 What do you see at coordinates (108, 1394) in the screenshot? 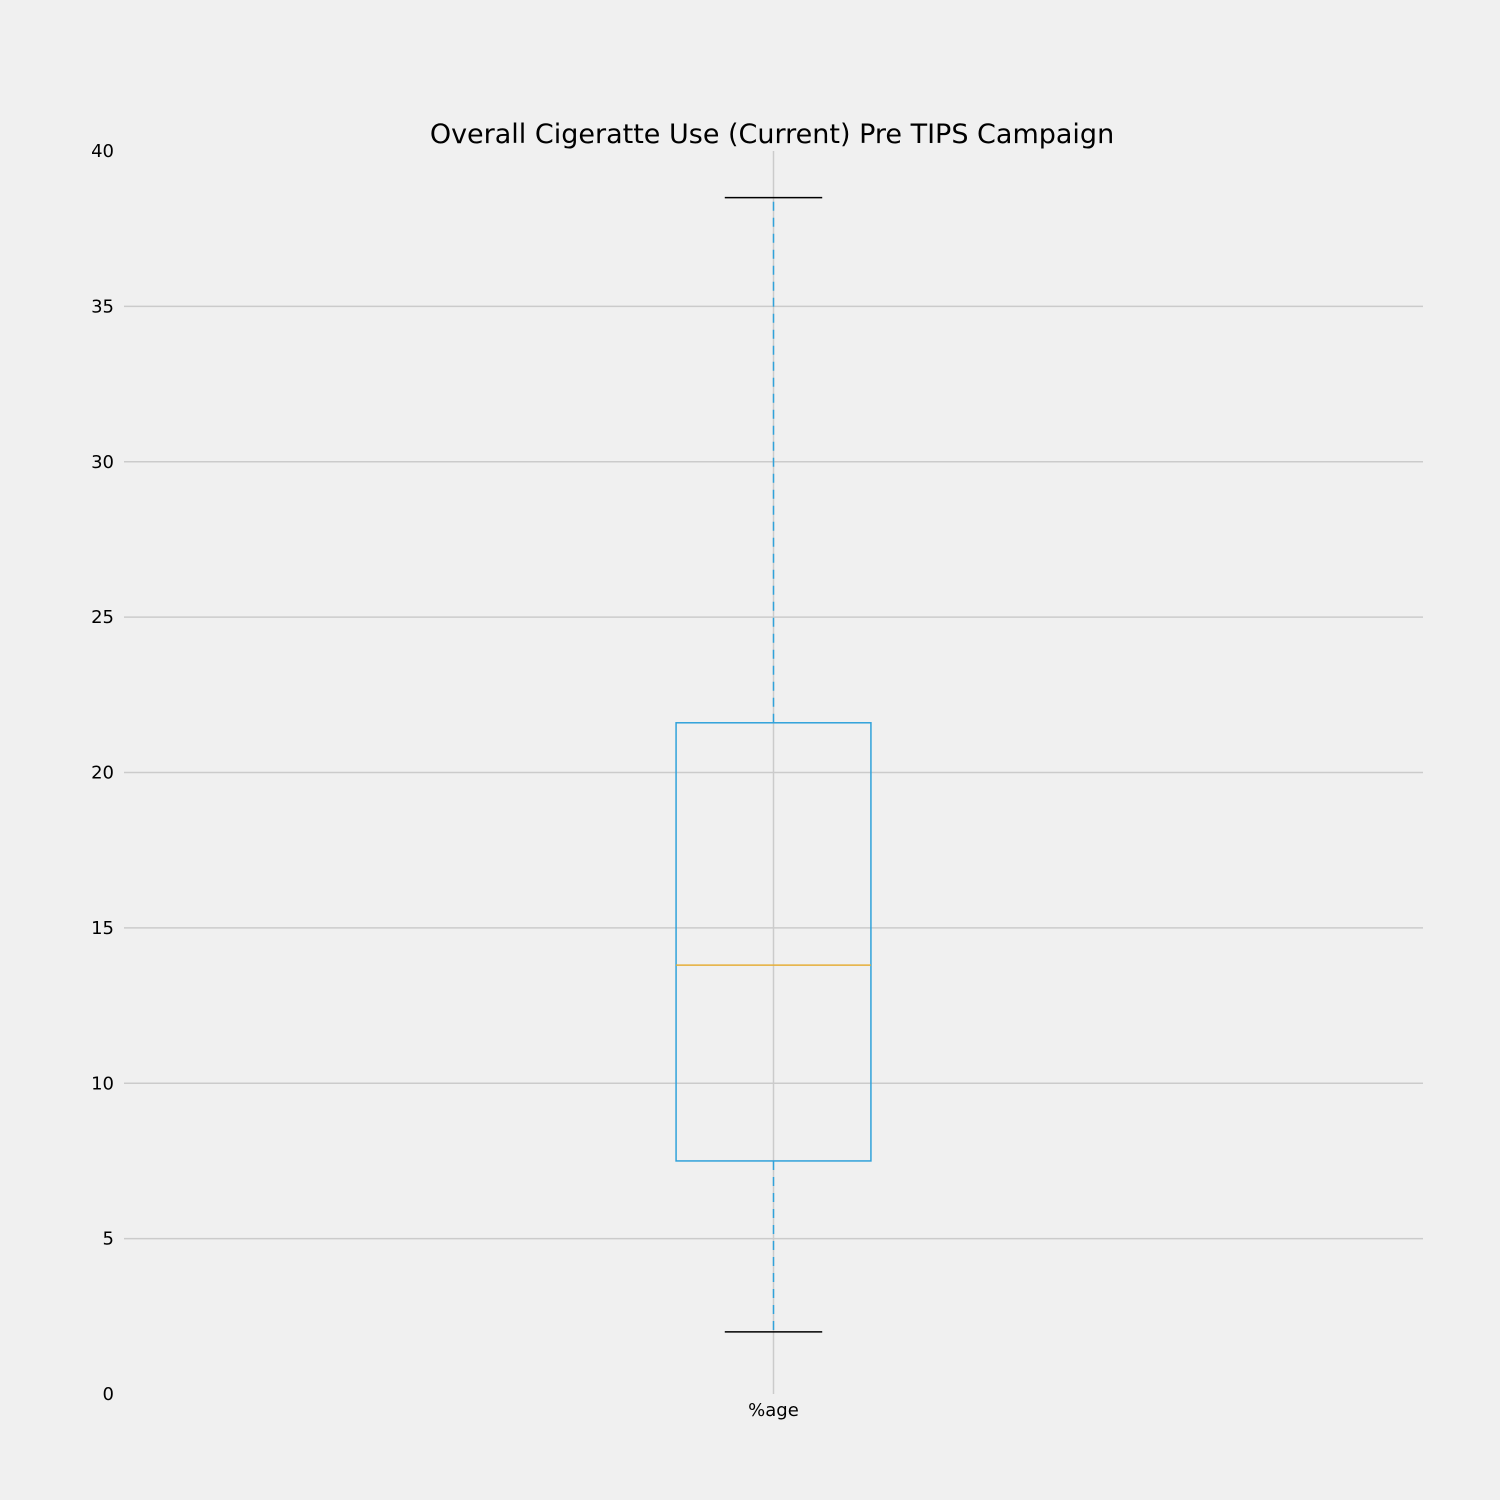
I see `y-tick-label: 0` at bounding box center [108, 1394].